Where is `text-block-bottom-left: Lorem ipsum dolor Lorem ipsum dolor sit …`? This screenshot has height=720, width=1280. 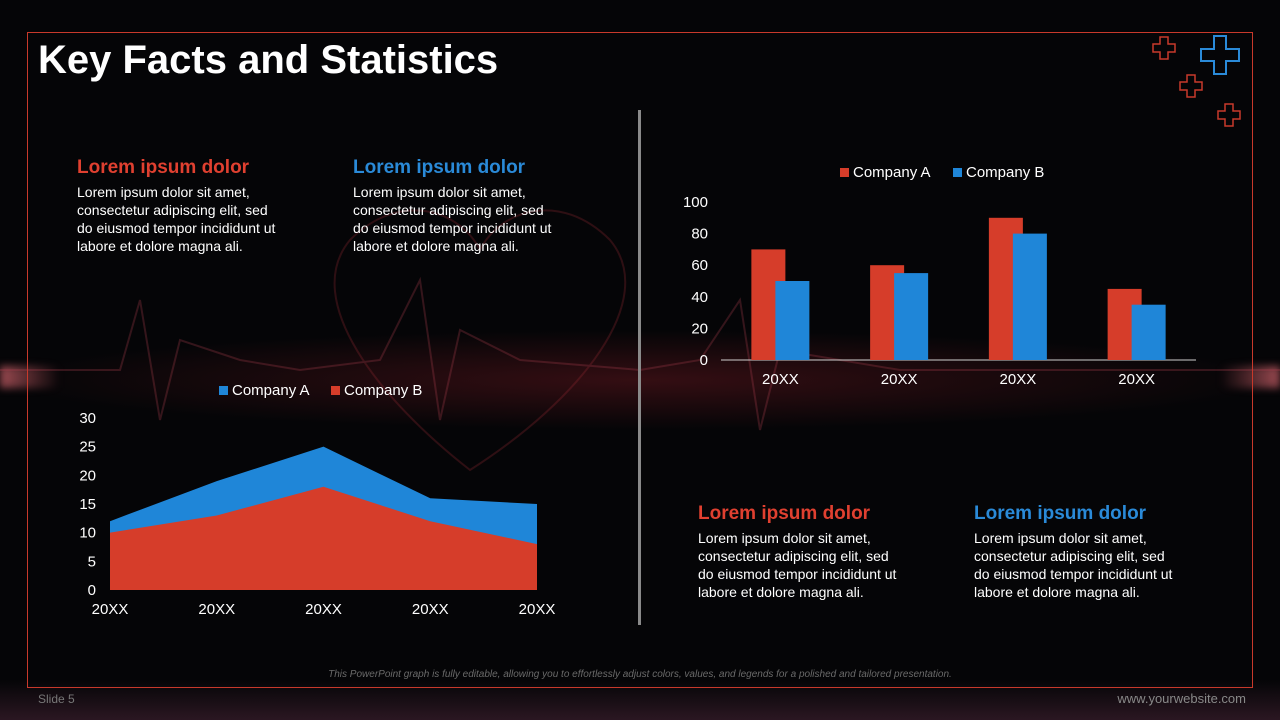 text-block-bottom-left: Lorem ipsum dolor Lorem ipsum dolor sit … is located at coordinates (803, 552).